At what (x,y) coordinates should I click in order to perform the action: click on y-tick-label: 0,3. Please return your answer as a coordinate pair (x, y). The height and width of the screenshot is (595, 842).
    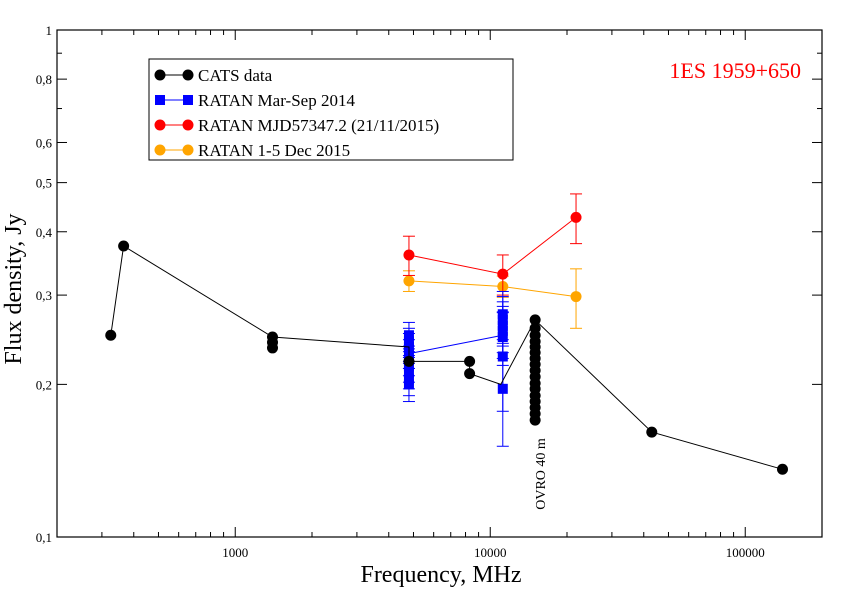
    Looking at the image, I should click on (44, 295).